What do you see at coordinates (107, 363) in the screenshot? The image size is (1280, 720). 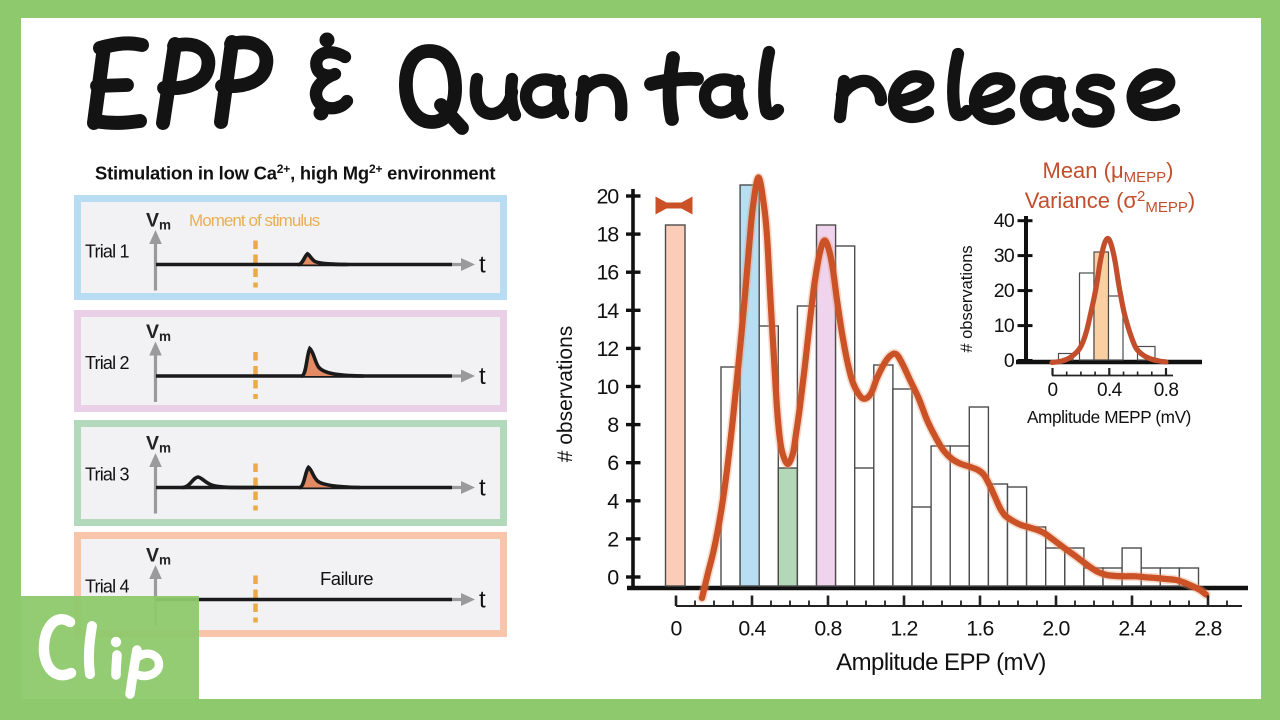 I see `svg-text: Trial 2` at bounding box center [107, 363].